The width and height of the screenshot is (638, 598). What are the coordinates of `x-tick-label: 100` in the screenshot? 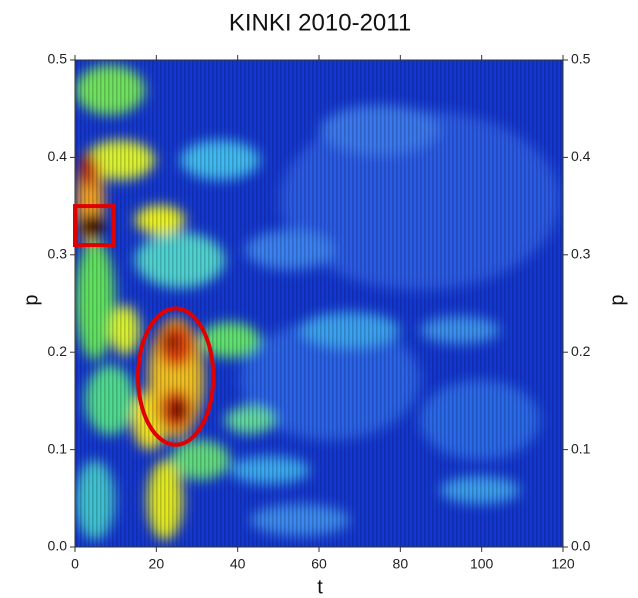 It's located at (482, 564).